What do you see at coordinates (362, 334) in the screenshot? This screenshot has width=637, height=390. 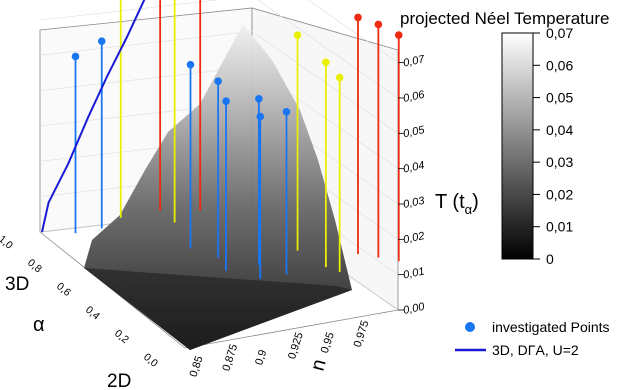 I see `n-tick-label-5: 0,975` at bounding box center [362, 334].